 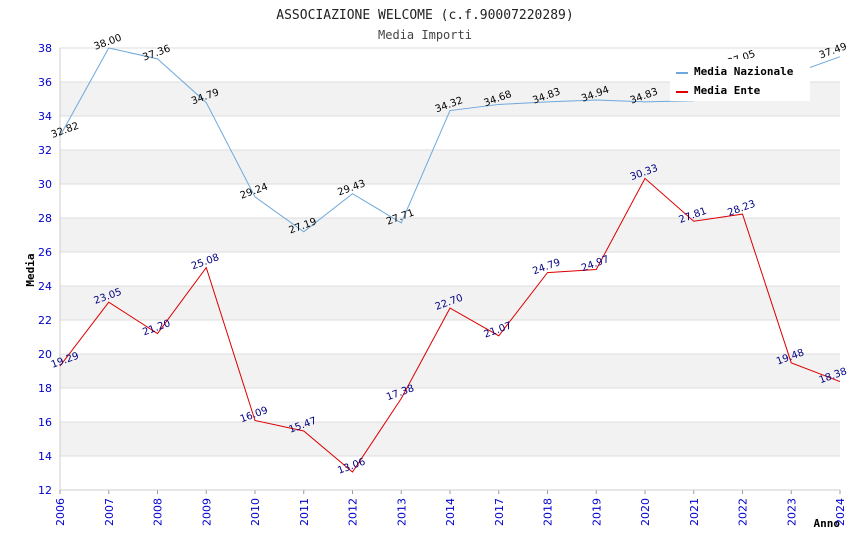 What do you see at coordinates (45, 150) in the screenshot?
I see `y-tick-label: 32` at bounding box center [45, 150].